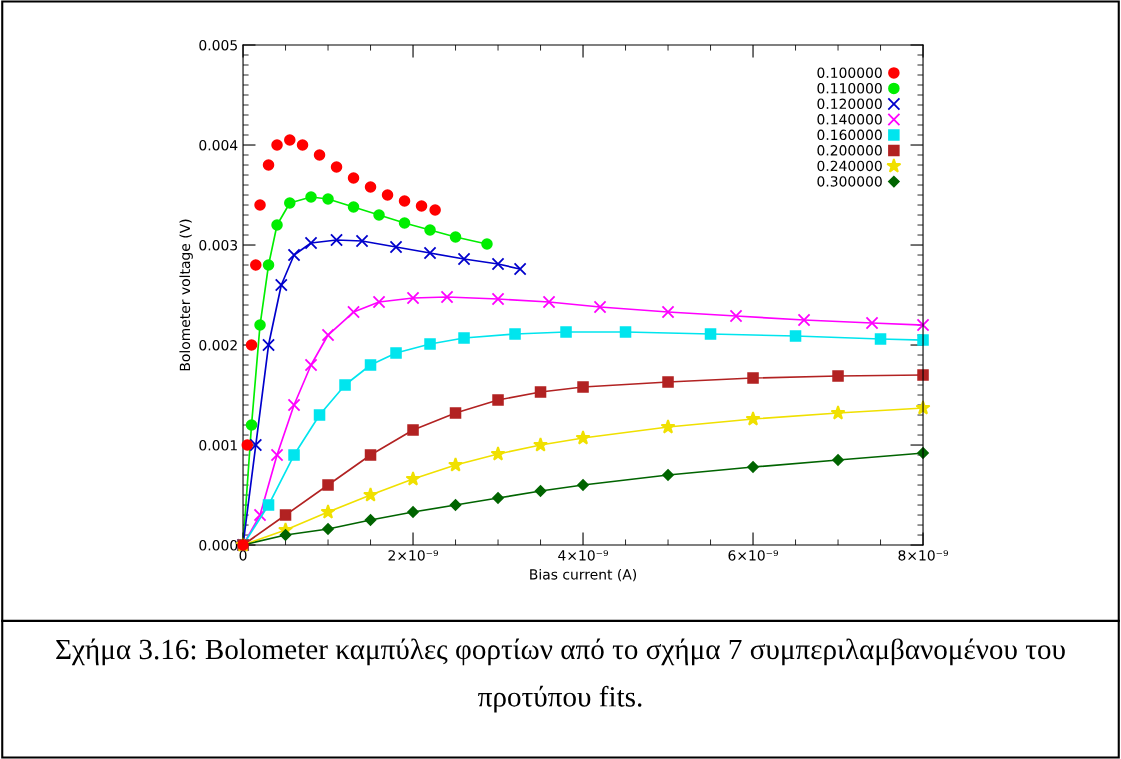 This screenshot has height=759, width=1121. I want to click on legend-label: 0.160000, so click(849, 135).